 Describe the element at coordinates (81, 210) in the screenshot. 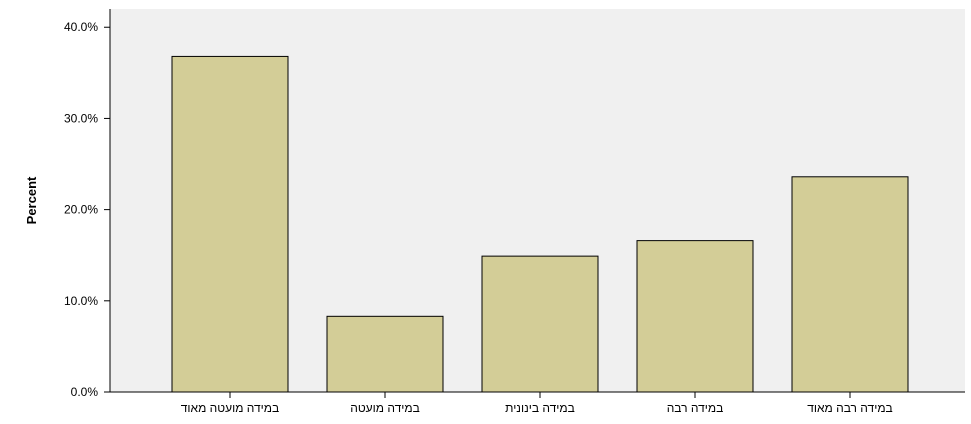

I see `y-tick-label: 20.0%` at that location.